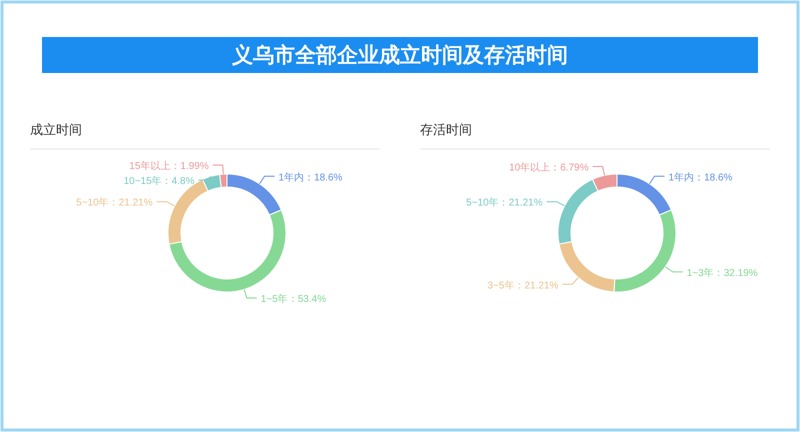 This screenshot has width=800, height=432. What do you see at coordinates (399, 55) in the screenshot?
I see `text: 义乌市全部企业成立时间及存活时间` at bounding box center [399, 55].